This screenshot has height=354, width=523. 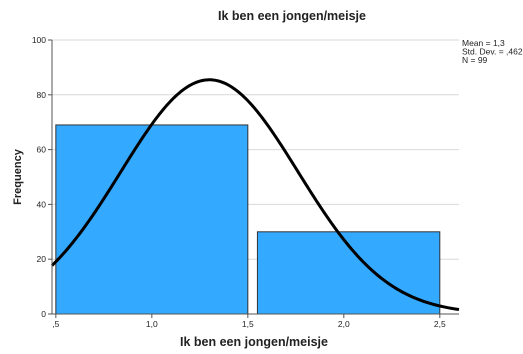 What do you see at coordinates (42, 204) in the screenshot?
I see `y-tick-label: 40` at bounding box center [42, 204].